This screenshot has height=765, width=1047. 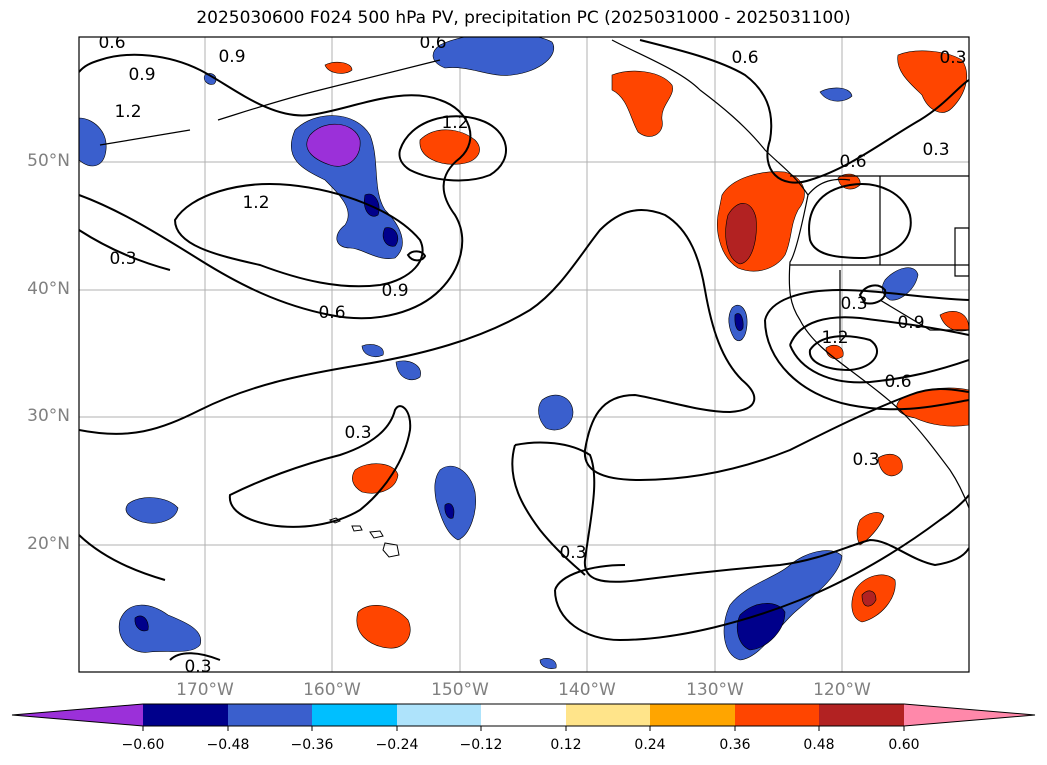 I want to click on colorbar-tick-label: 0.48, so click(x=819, y=745).